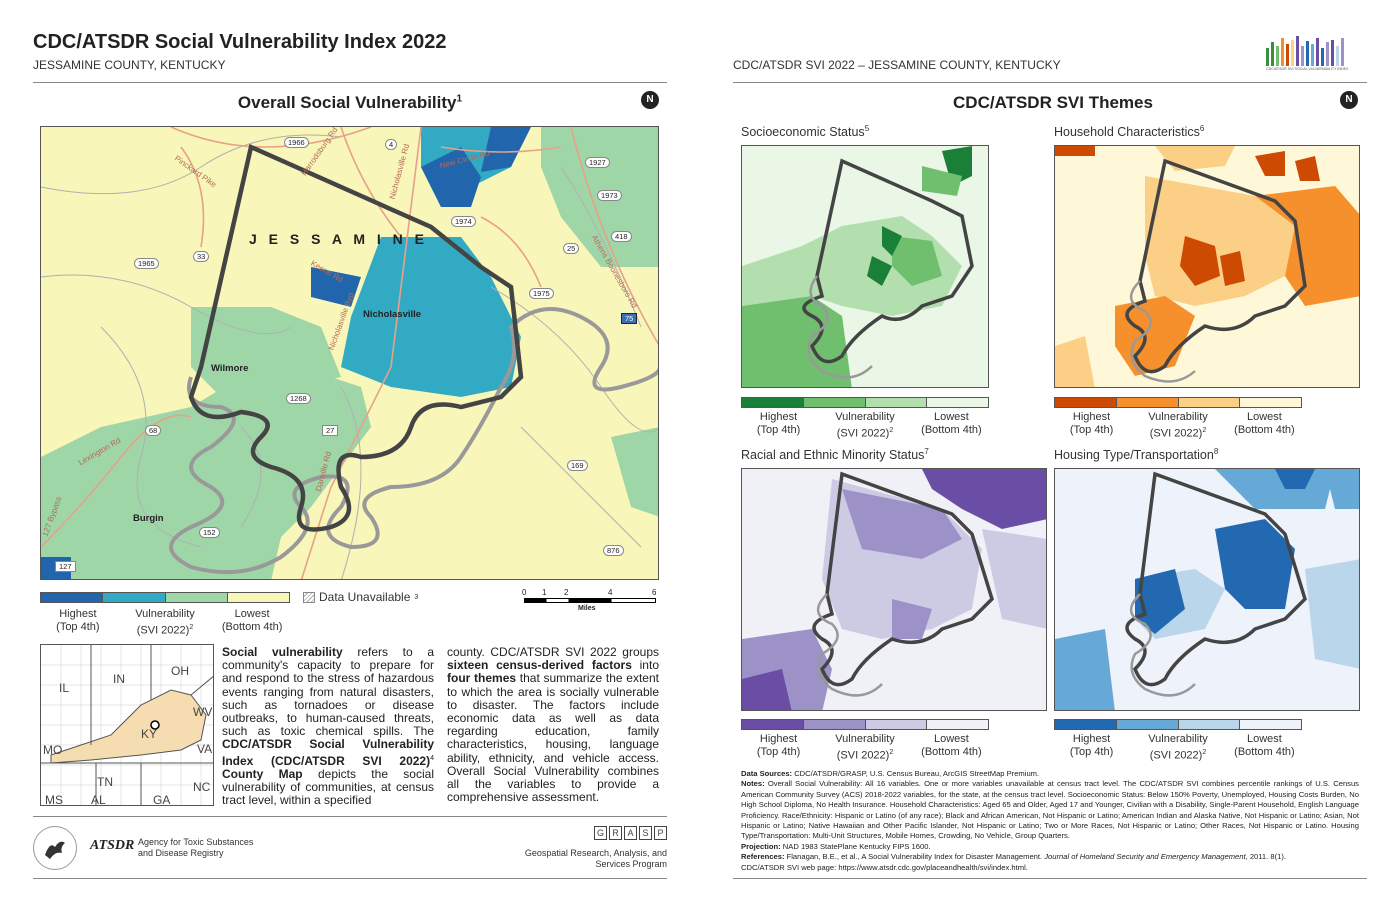 Image resolution: width=1400 pixels, height=906 pixels. I want to click on grasp-letter: R, so click(615, 833).